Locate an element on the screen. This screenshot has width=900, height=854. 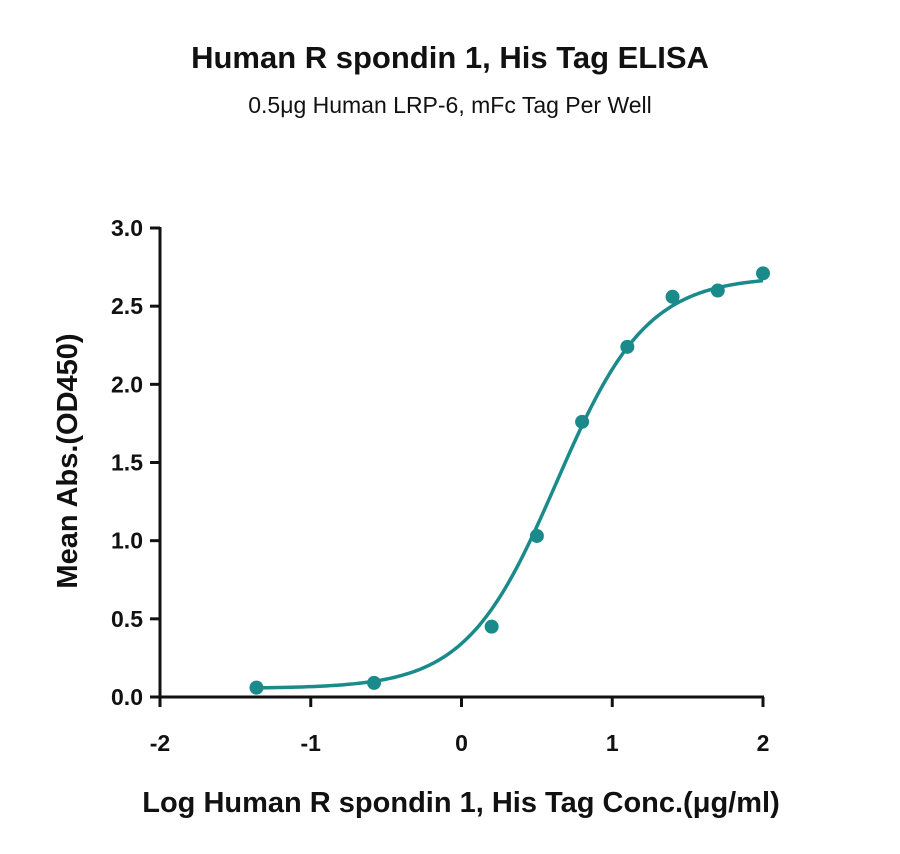
y-tick-label: 0.0 is located at coordinates (127, 697).